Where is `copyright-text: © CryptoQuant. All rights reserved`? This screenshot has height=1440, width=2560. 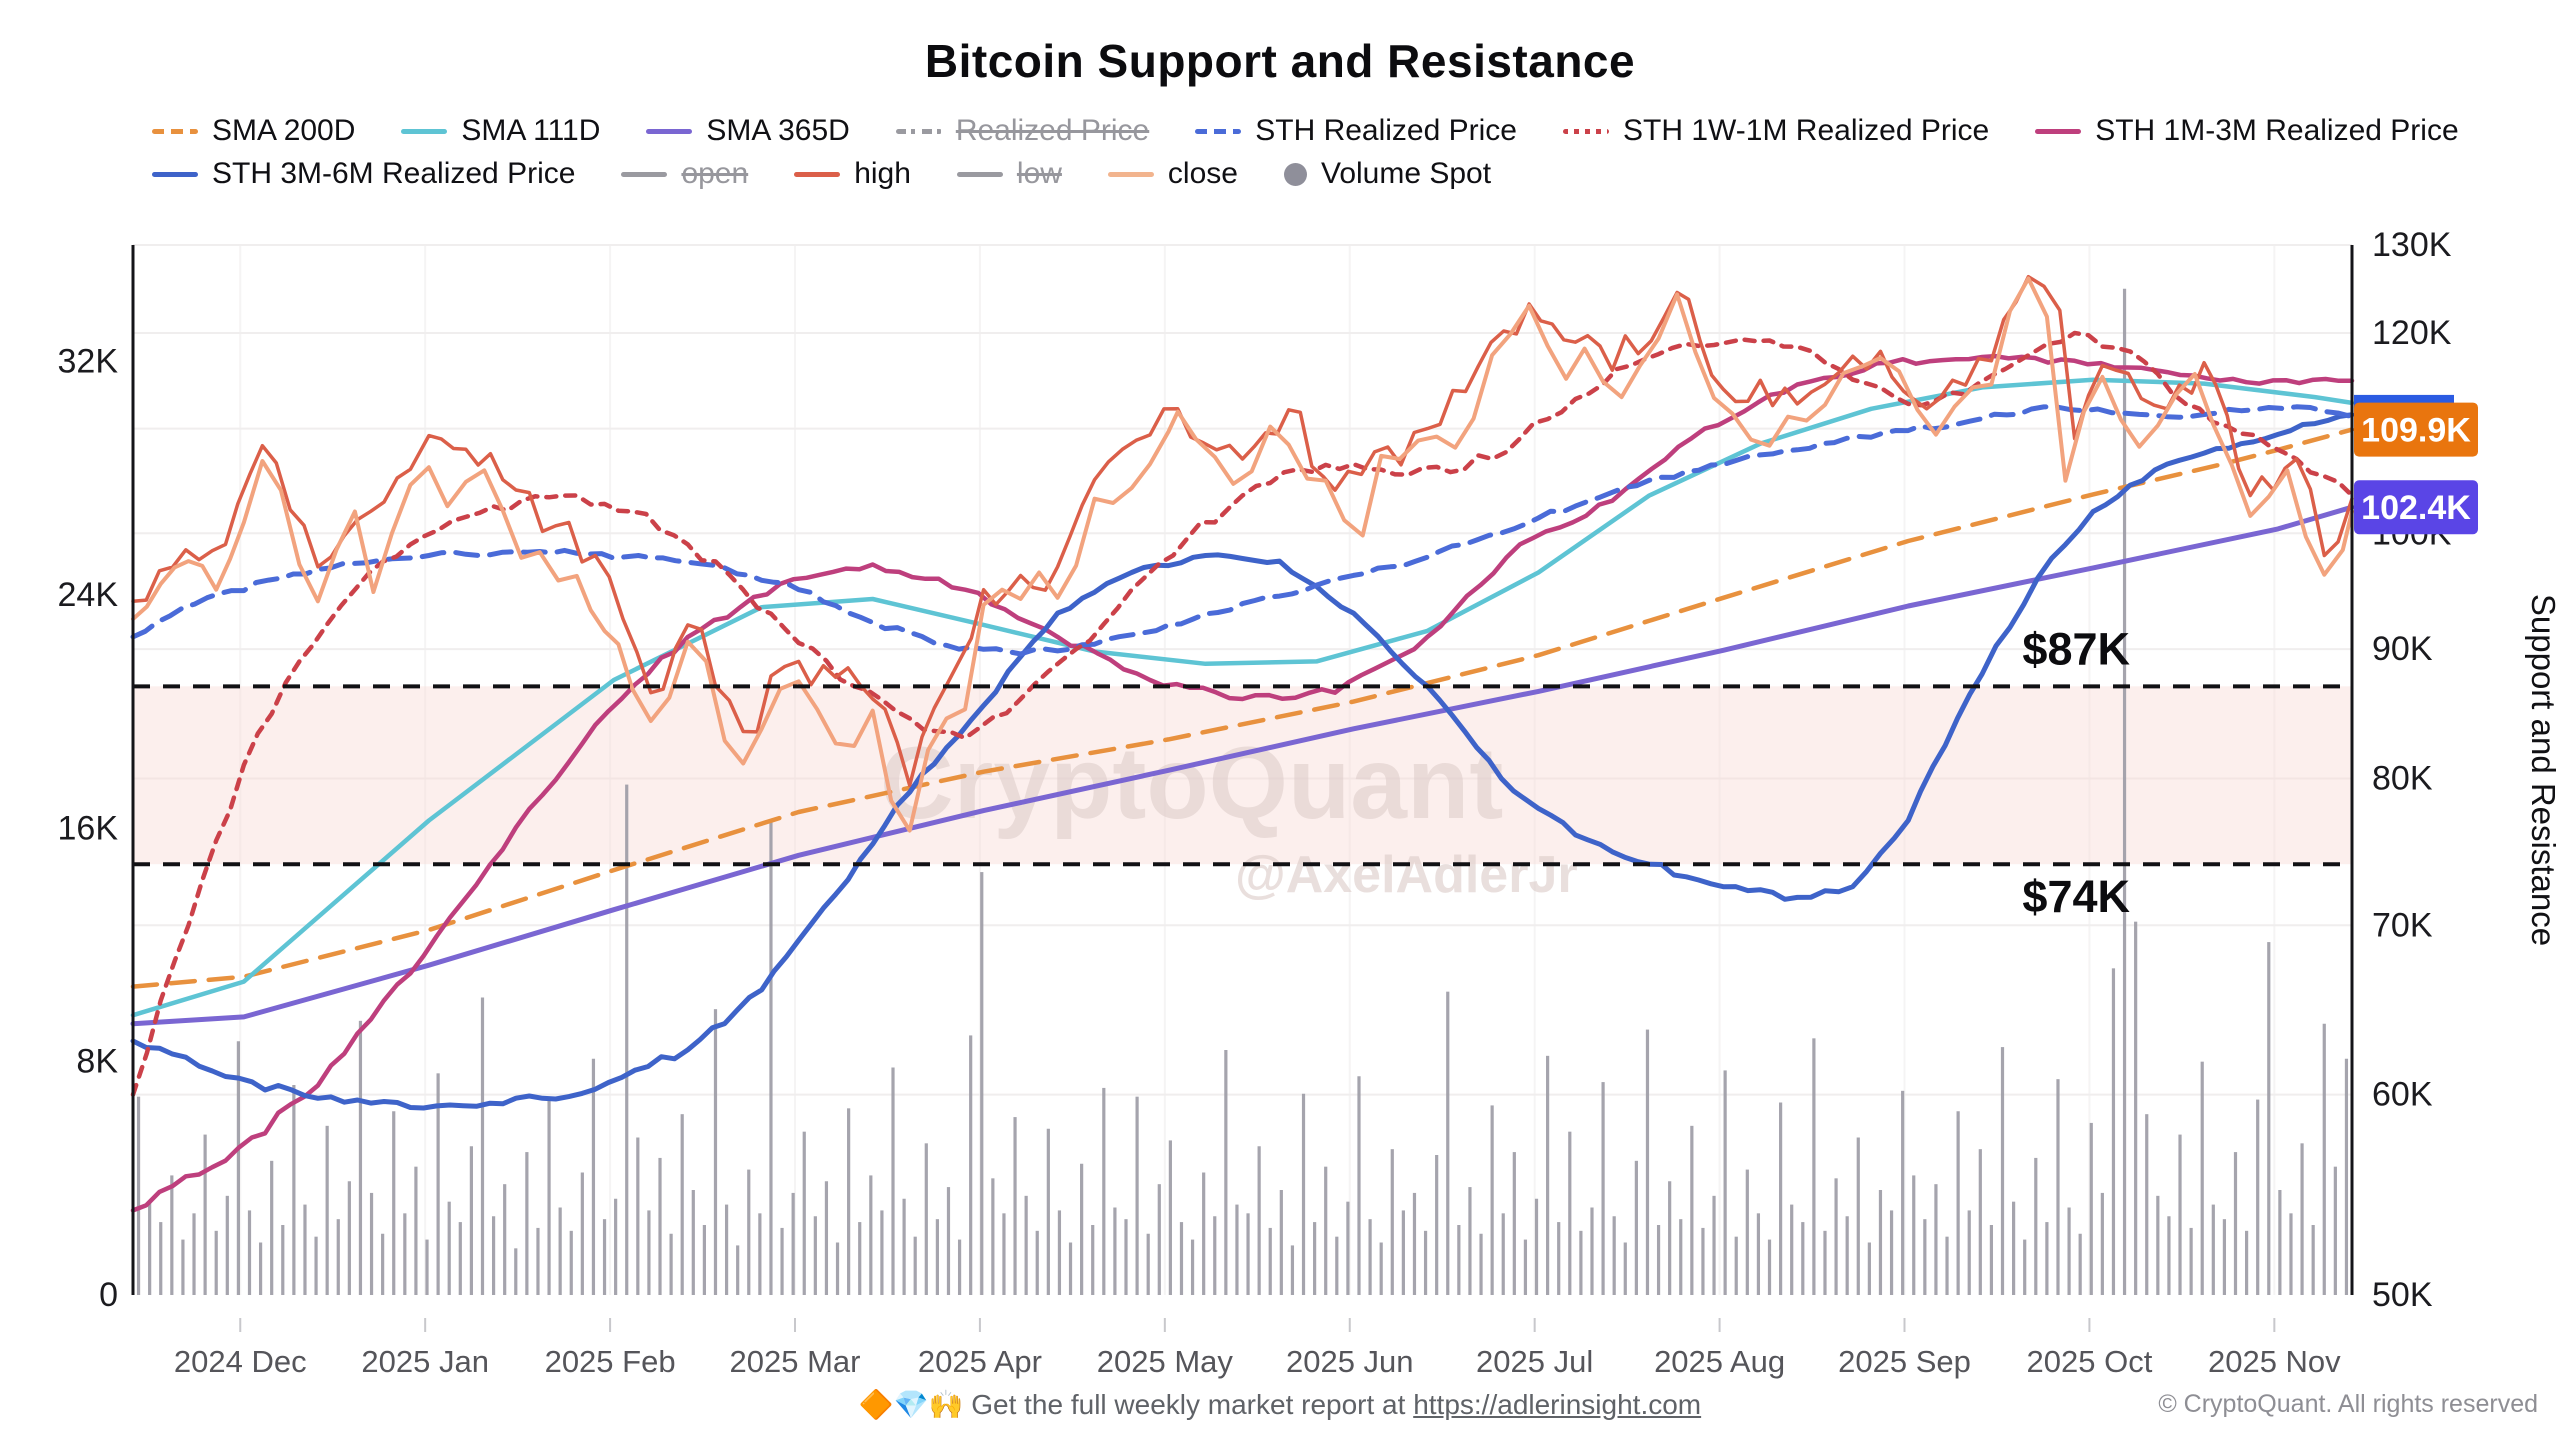
copyright-text: © CryptoQuant. All rights reserved is located at coordinates (2348, 1404).